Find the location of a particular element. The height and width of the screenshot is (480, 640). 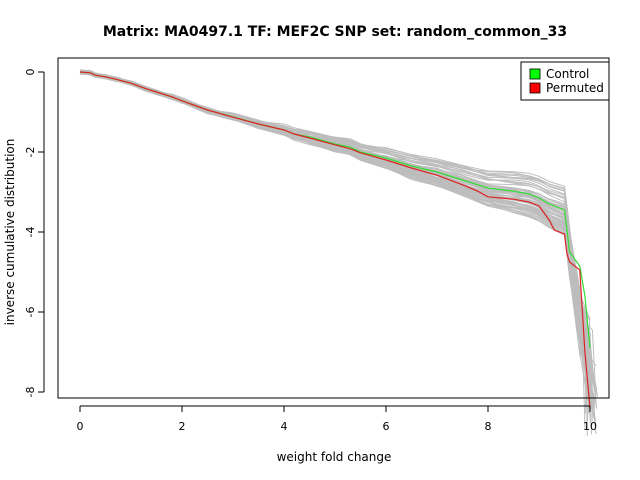

x-tick-label: 6 is located at coordinates (386, 426).